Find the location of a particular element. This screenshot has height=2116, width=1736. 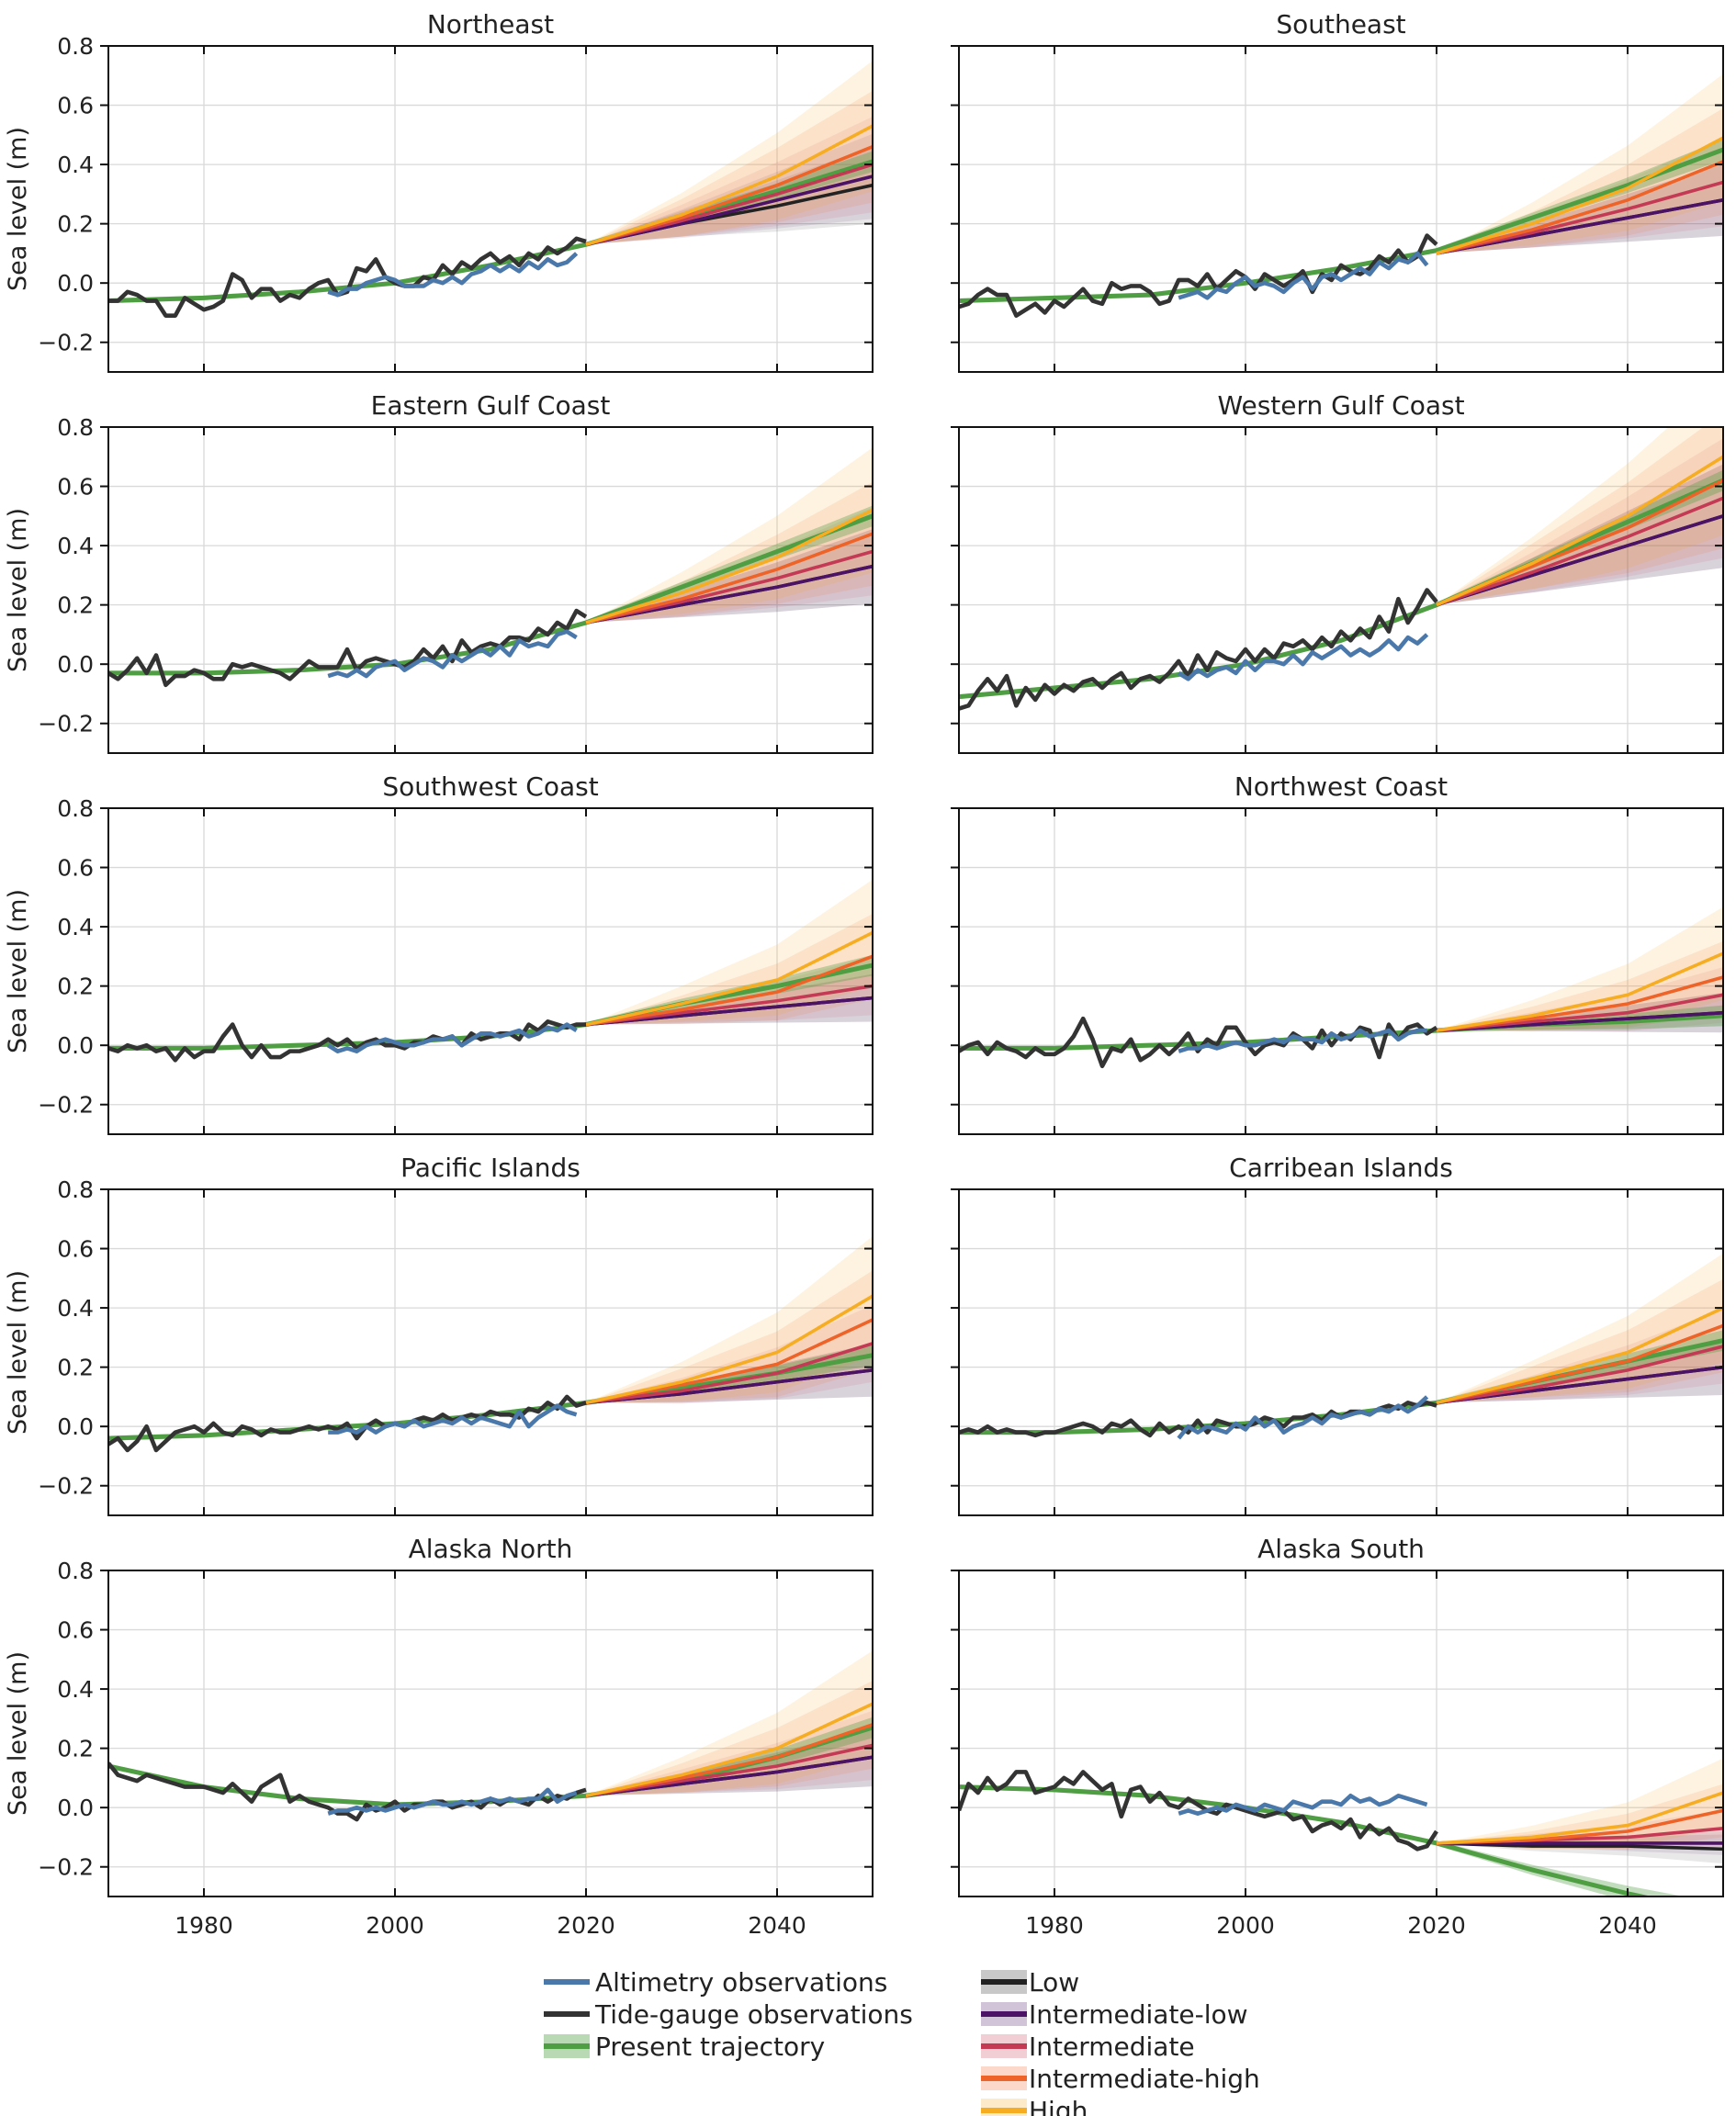

legend-item: Intermediate-high is located at coordinates (1120, 2079).